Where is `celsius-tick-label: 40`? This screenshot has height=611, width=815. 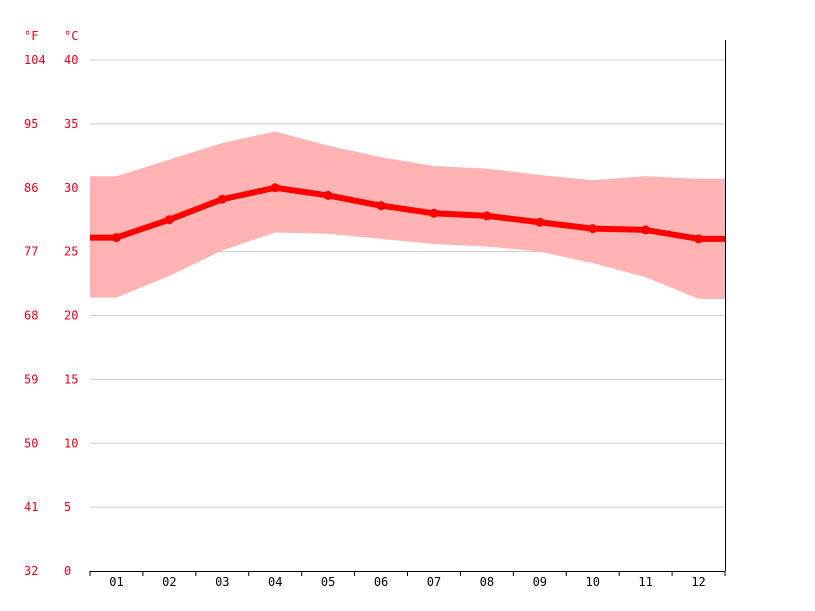 celsius-tick-label: 40 is located at coordinates (71, 60).